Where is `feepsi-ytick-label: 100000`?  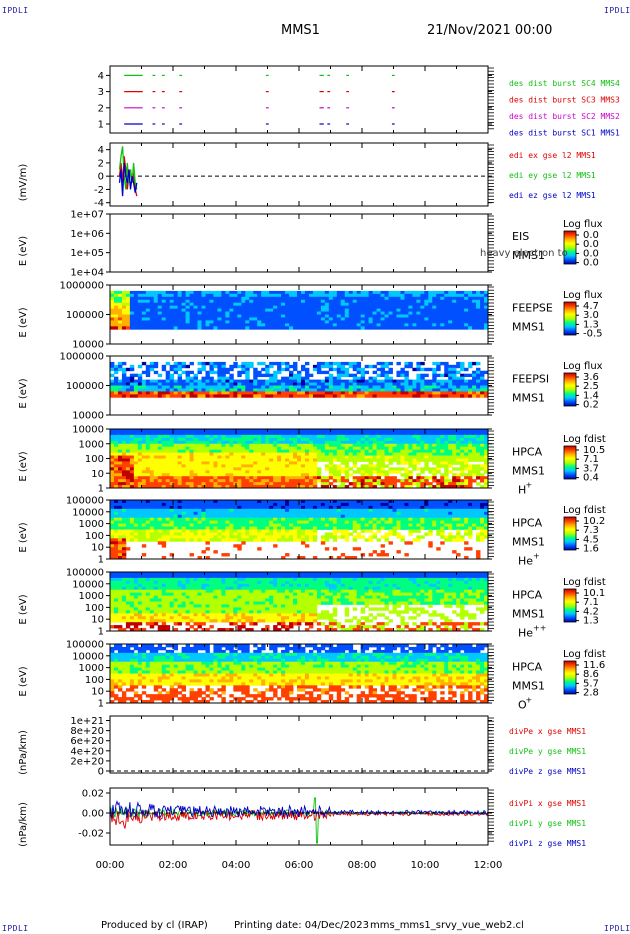 feepsi-ytick-label: 100000 is located at coordinates (85, 386).